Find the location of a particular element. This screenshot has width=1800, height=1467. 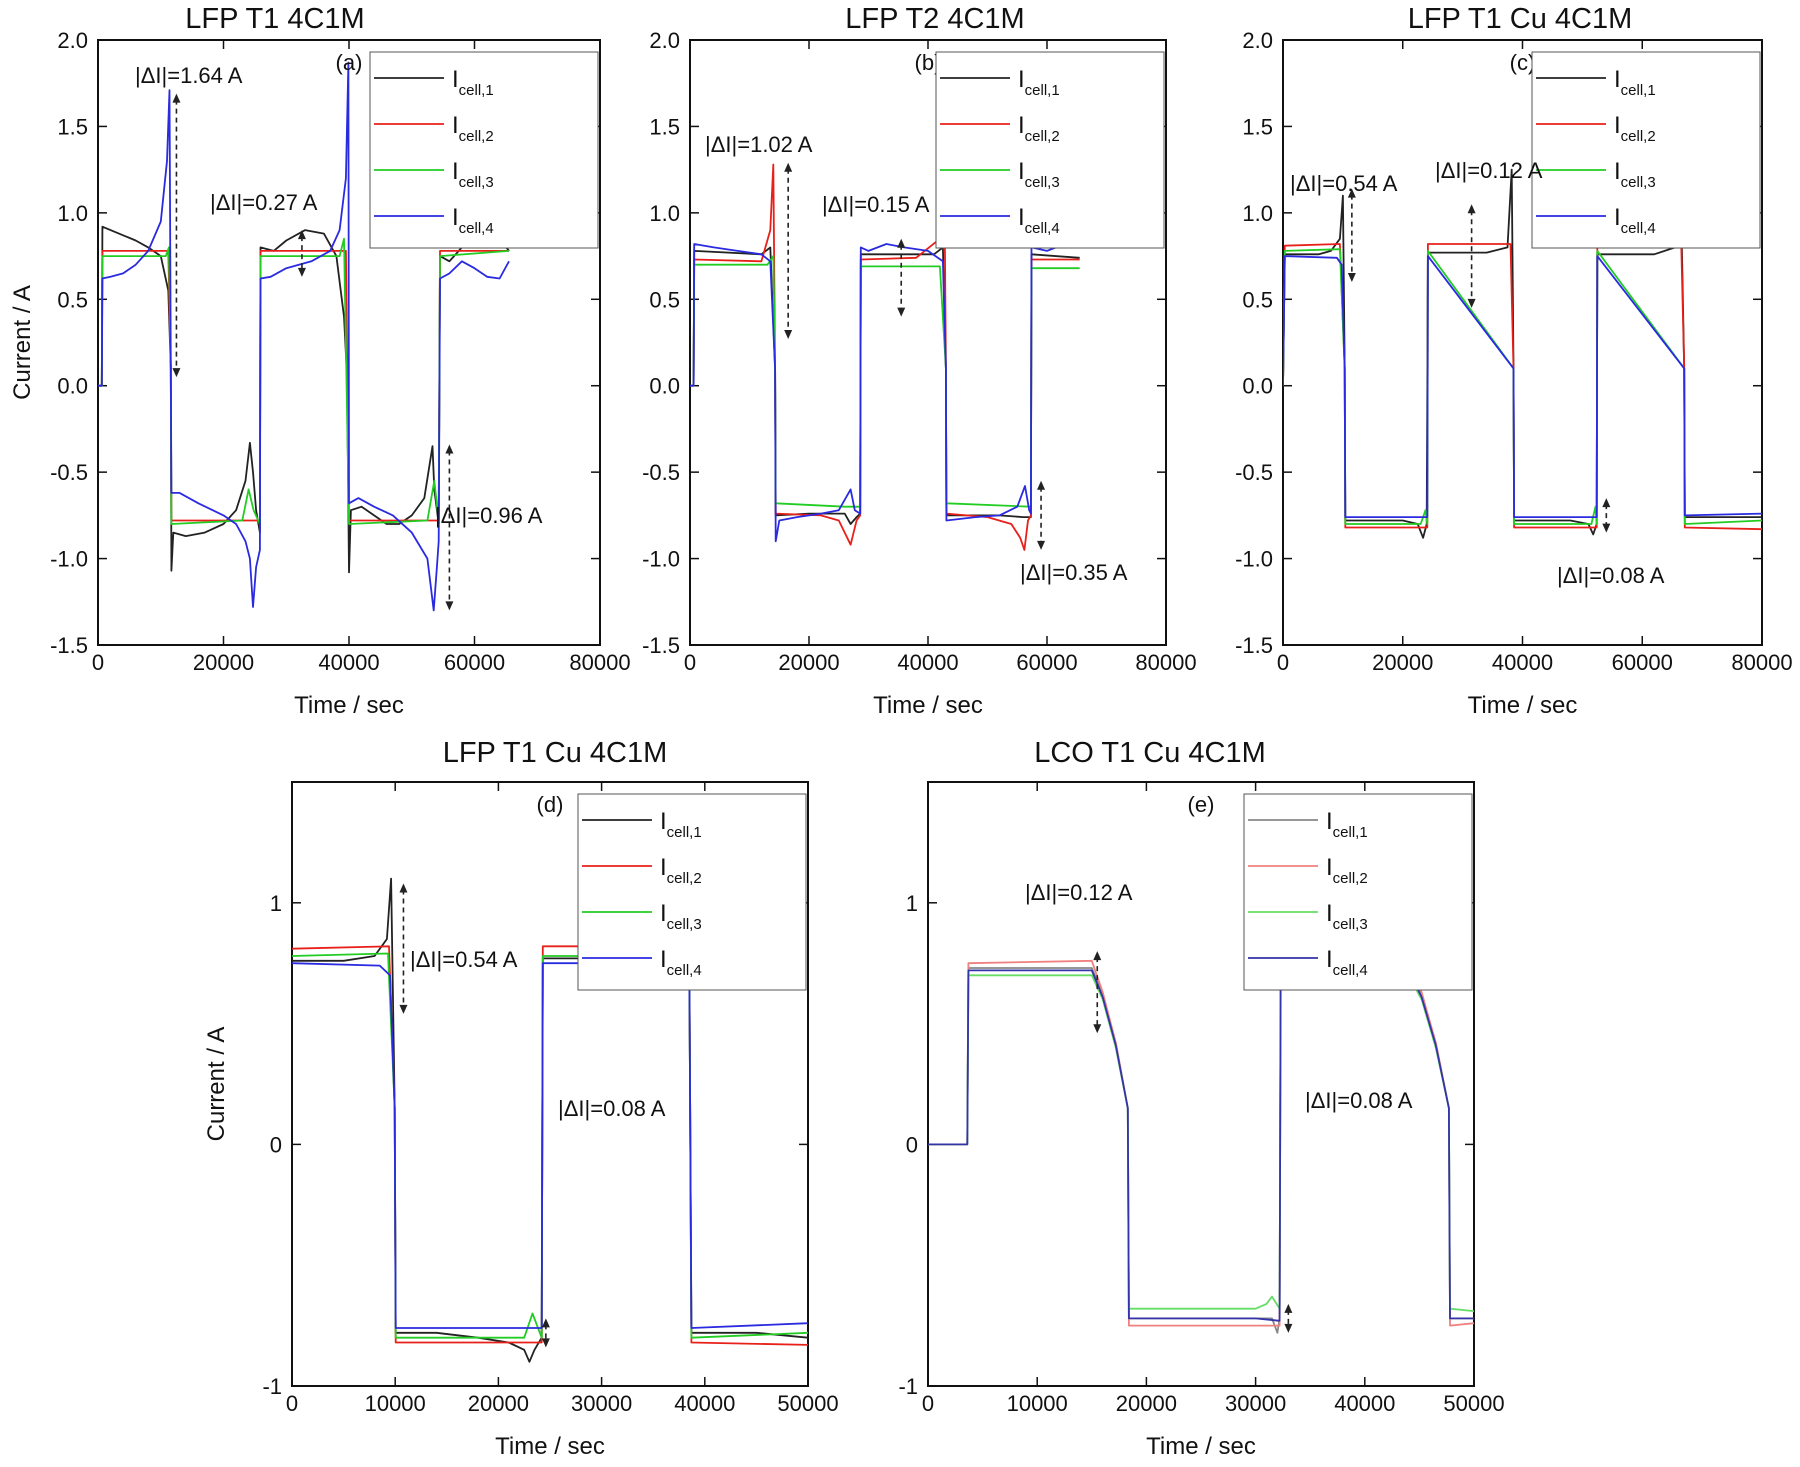

annotation: |ΔI|=1.02 A is located at coordinates (759, 236).